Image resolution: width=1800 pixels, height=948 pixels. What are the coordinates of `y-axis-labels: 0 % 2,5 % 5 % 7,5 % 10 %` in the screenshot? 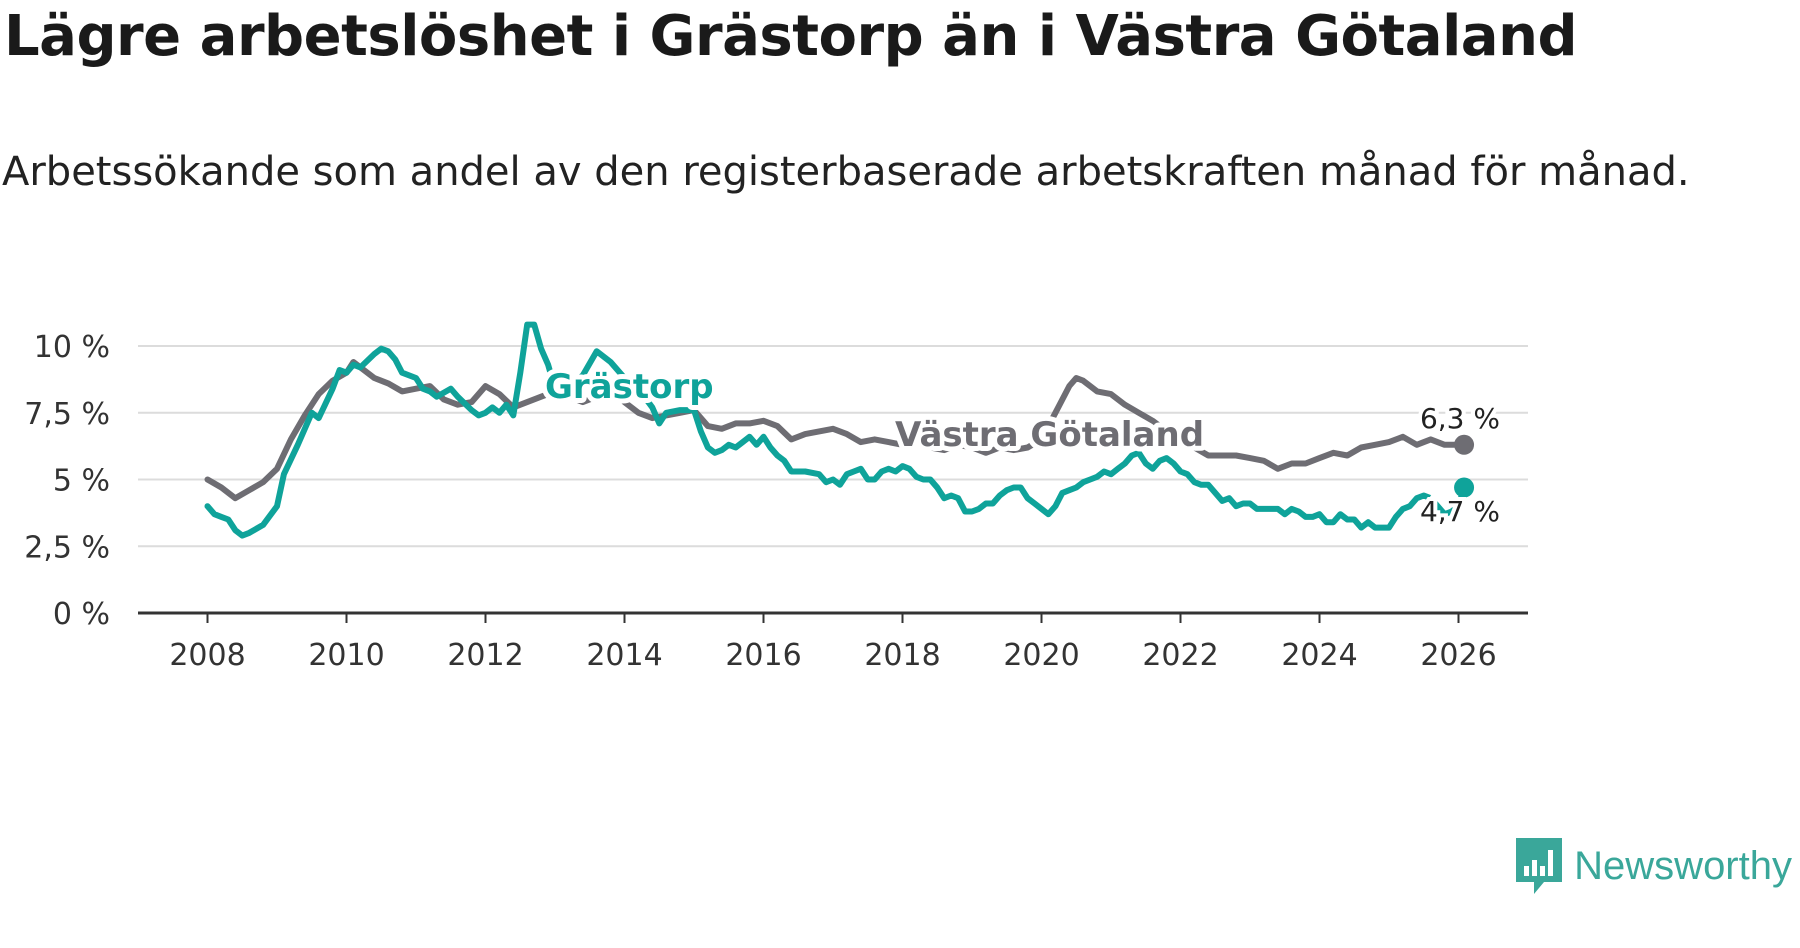 It's located at (67, 481).